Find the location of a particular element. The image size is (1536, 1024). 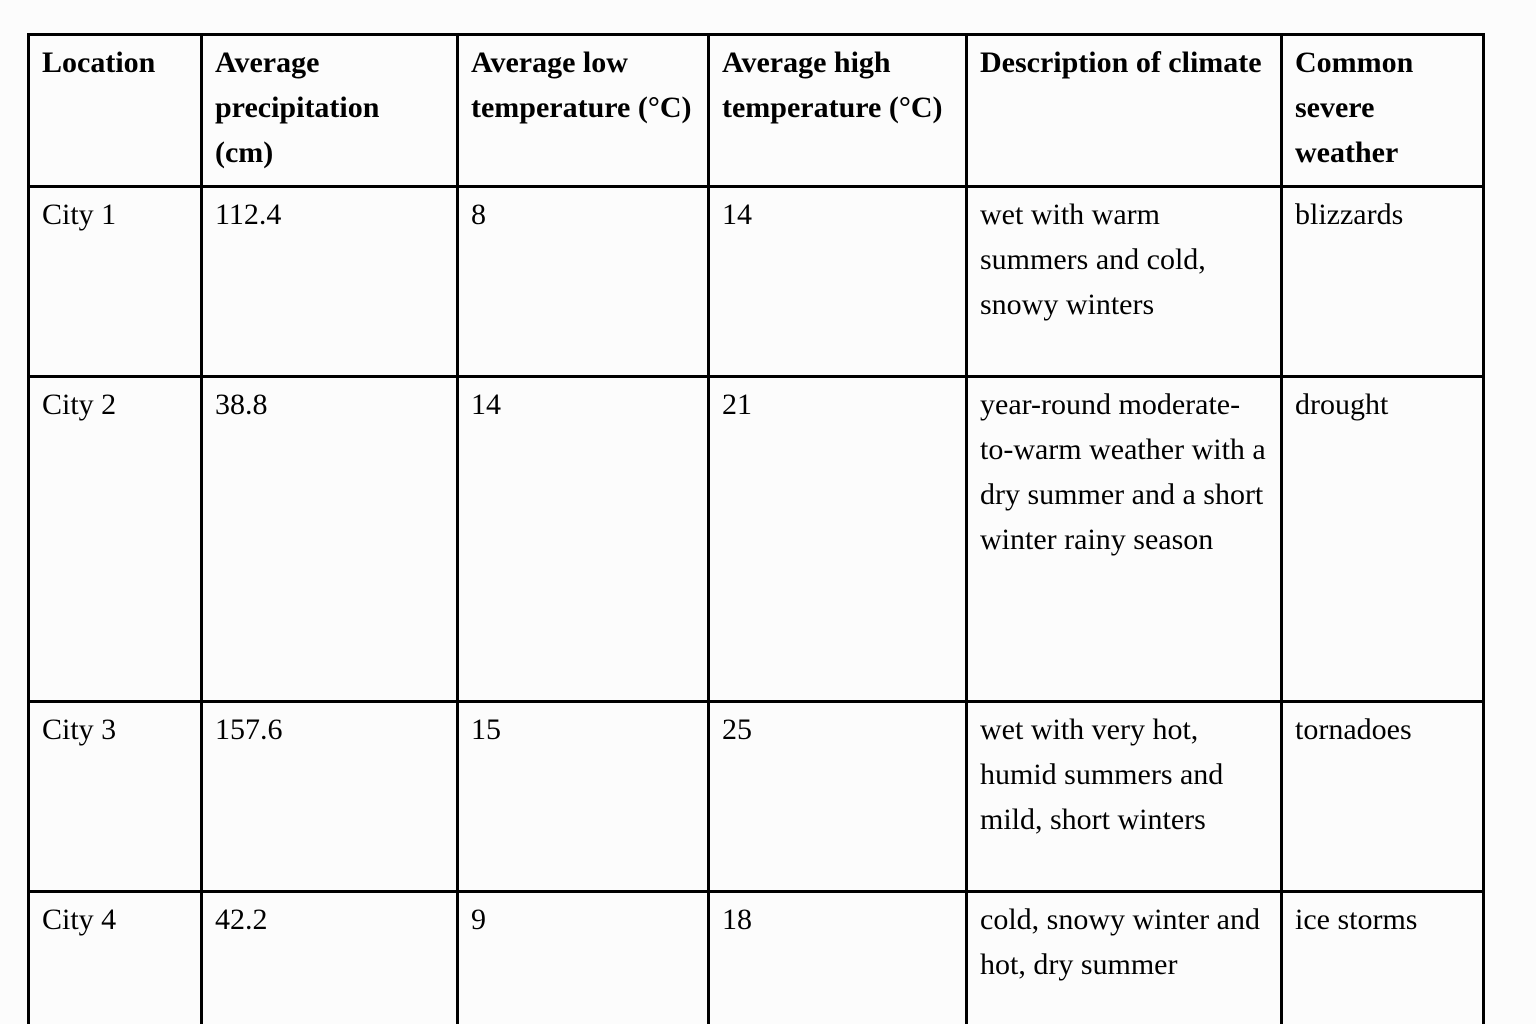

cell-city4-location: City 4 is located at coordinates (115, 957).